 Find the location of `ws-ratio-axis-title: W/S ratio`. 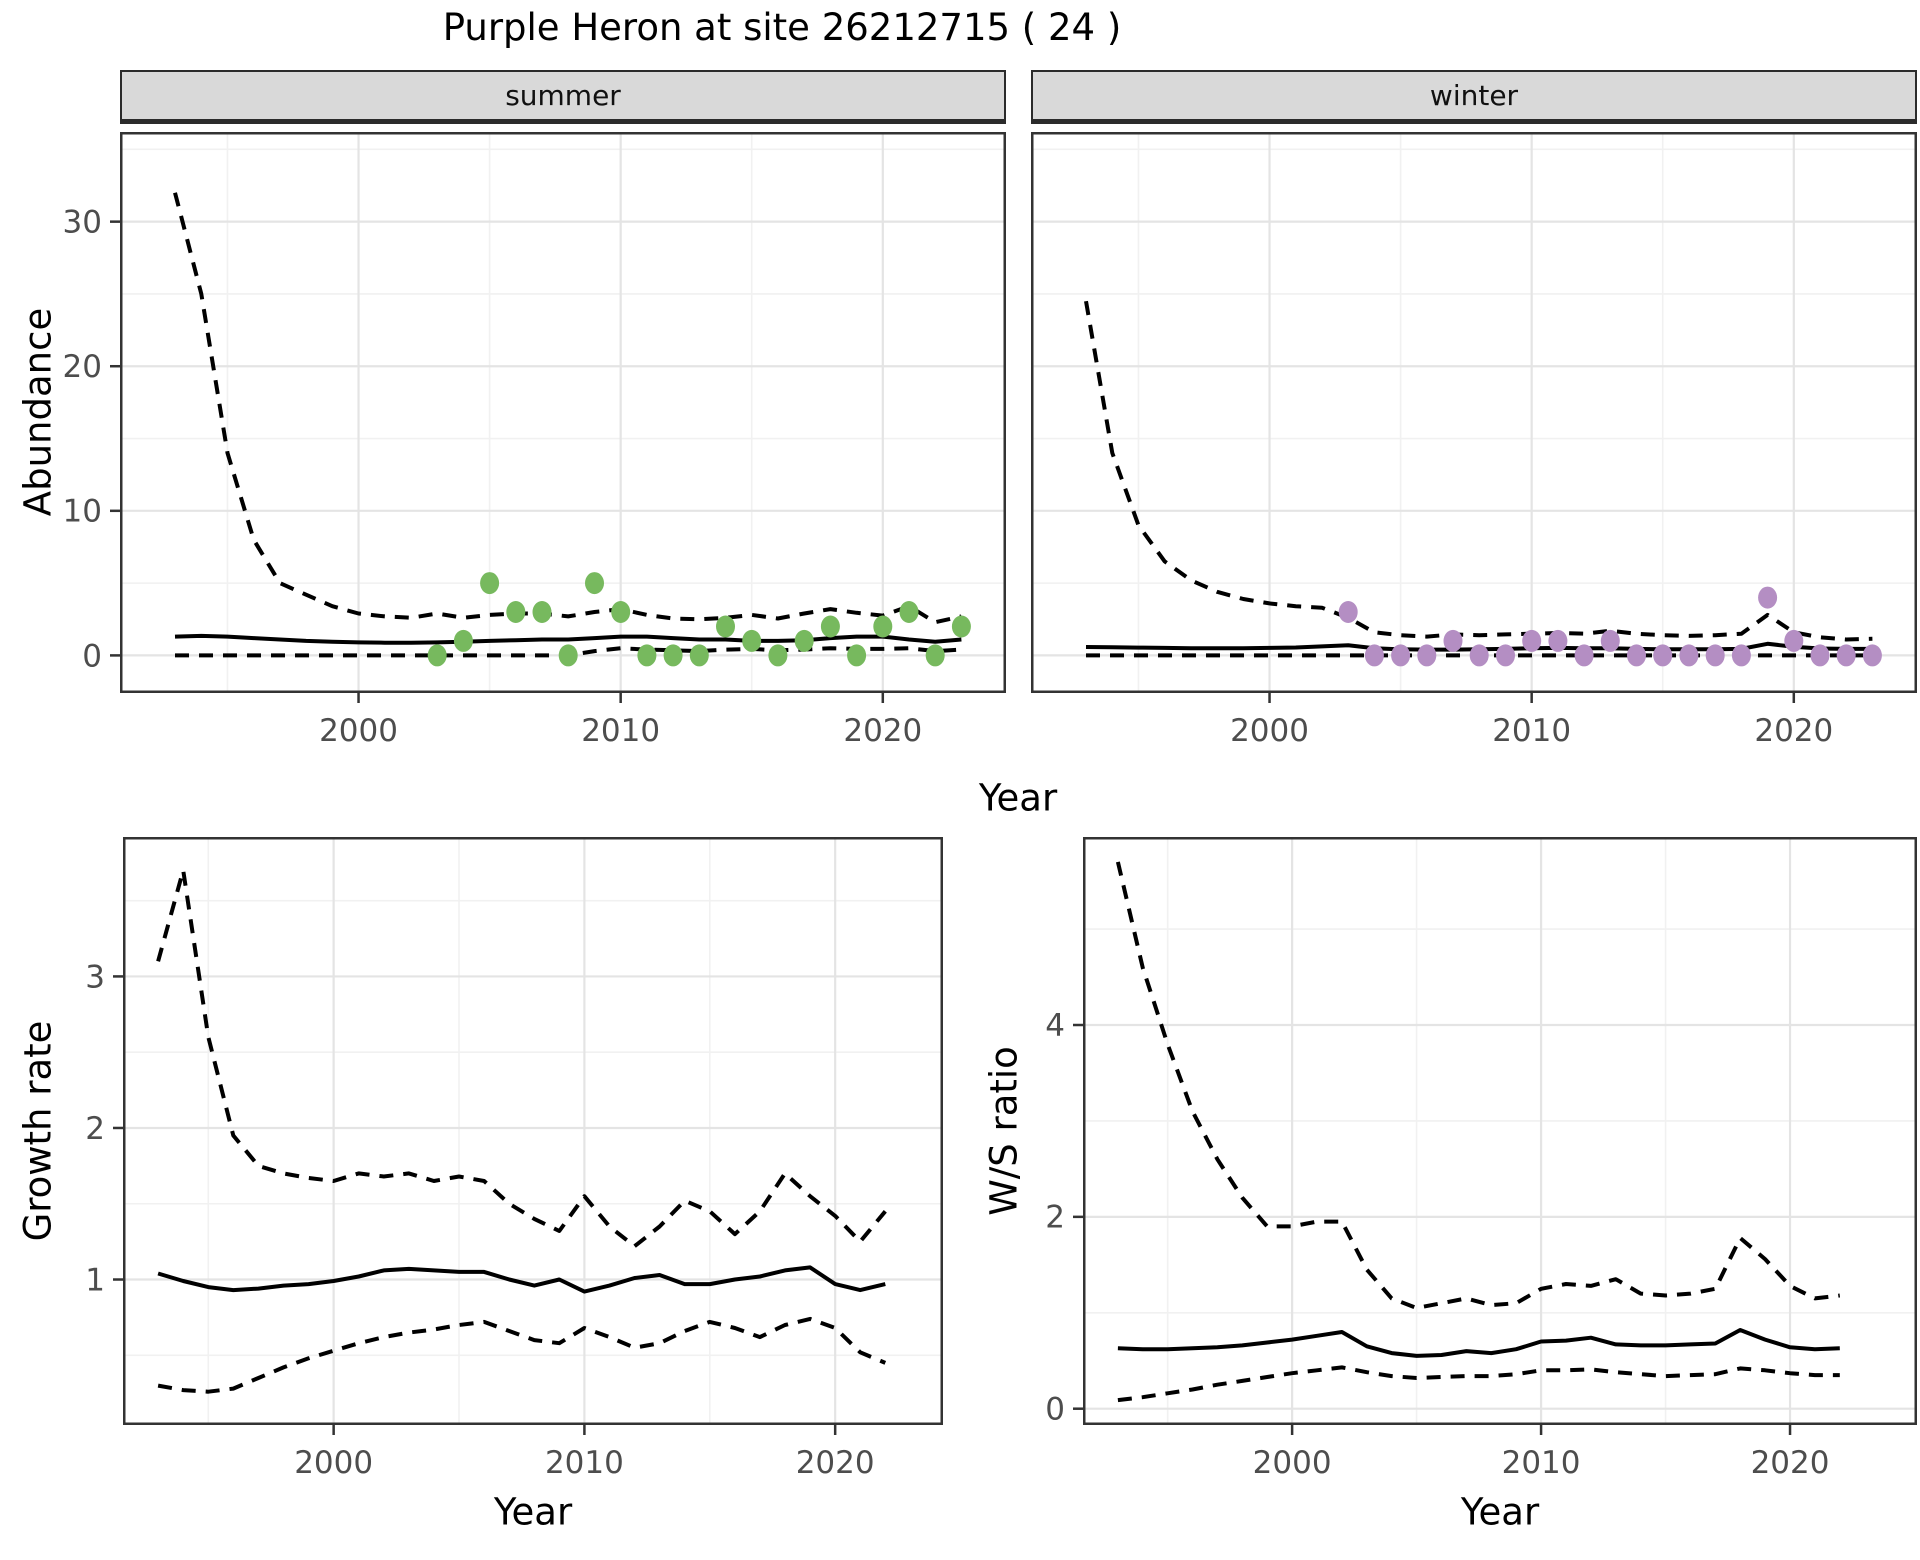

ws-ratio-axis-title: W/S ratio is located at coordinates (1004, 1131).